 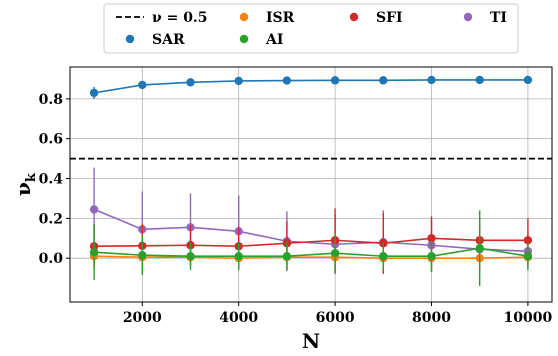 What do you see at coordinates (94, 209) in the screenshot?
I see `data-point-ti` at bounding box center [94, 209].